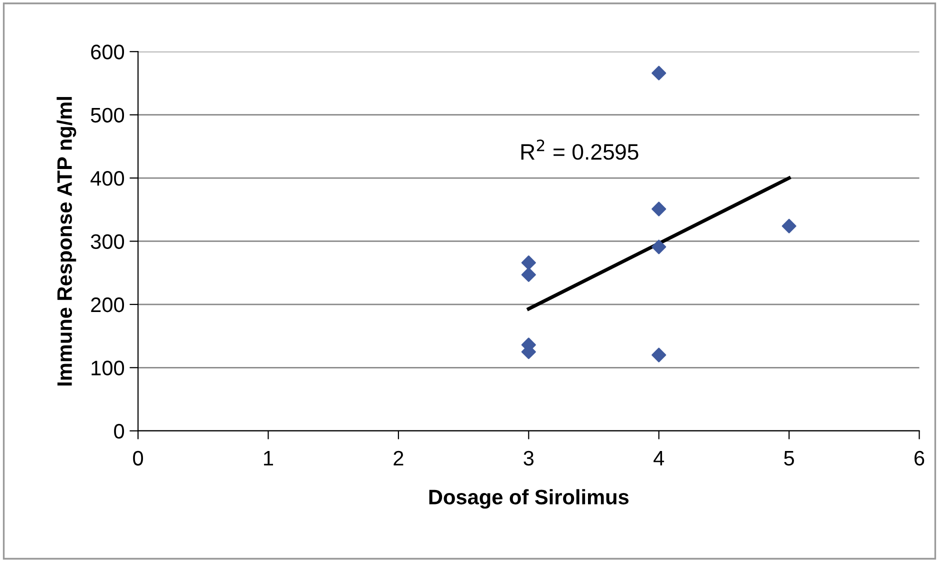  Describe the element at coordinates (269, 458) in the screenshot. I see `x-tick-label: 1` at that location.